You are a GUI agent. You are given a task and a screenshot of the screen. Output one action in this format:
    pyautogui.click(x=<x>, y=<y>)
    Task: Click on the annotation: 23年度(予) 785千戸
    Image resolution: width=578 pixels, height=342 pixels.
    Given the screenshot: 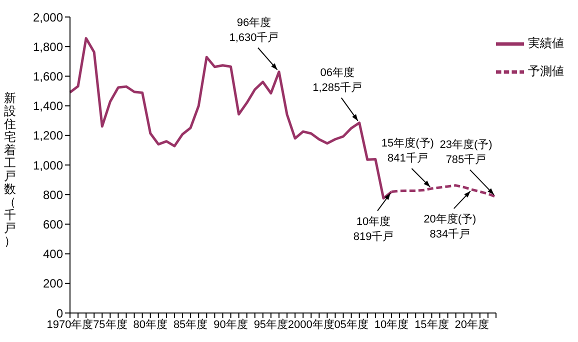 What is the action you would take?
    pyautogui.click(x=466, y=152)
    